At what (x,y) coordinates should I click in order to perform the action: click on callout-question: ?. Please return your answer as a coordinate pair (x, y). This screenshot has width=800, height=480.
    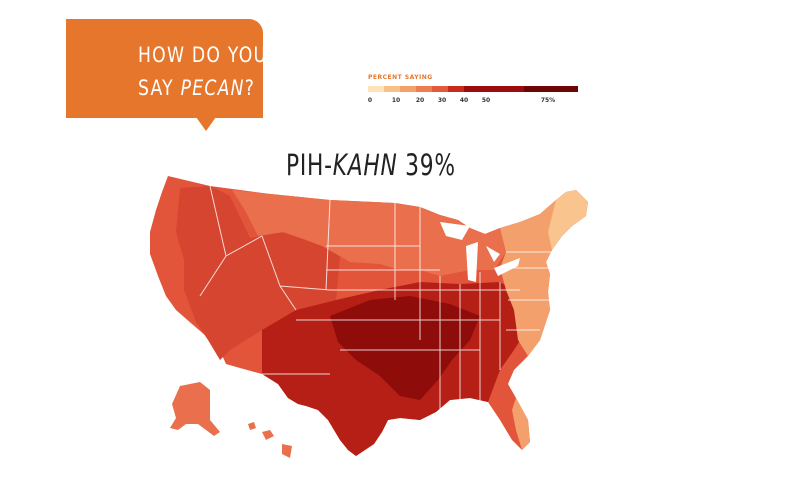
    Looking at the image, I should click on (250, 88).